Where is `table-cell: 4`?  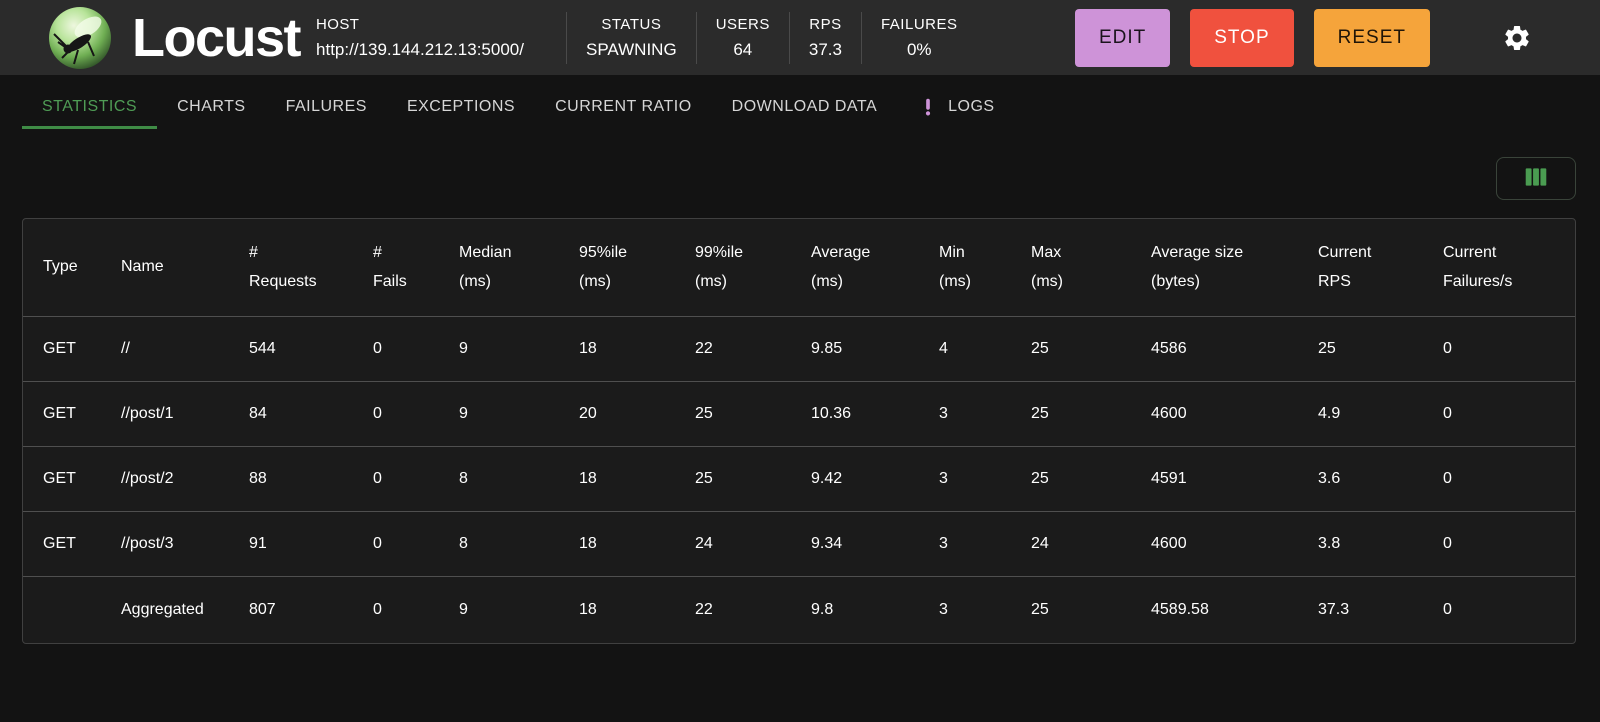
table-cell: 4 is located at coordinates (985, 348).